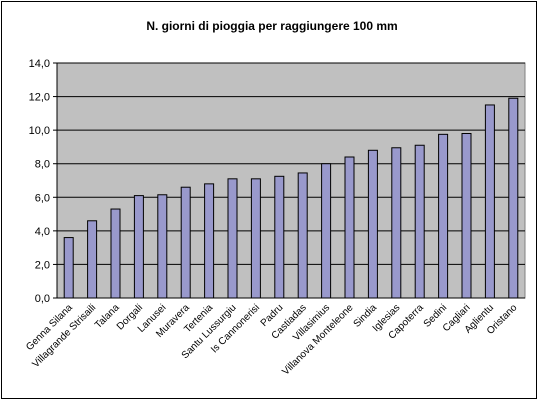  Describe the element at coordinates (42, 198) in the screenshot. I see `y-tick-label: 6,0` at that location.